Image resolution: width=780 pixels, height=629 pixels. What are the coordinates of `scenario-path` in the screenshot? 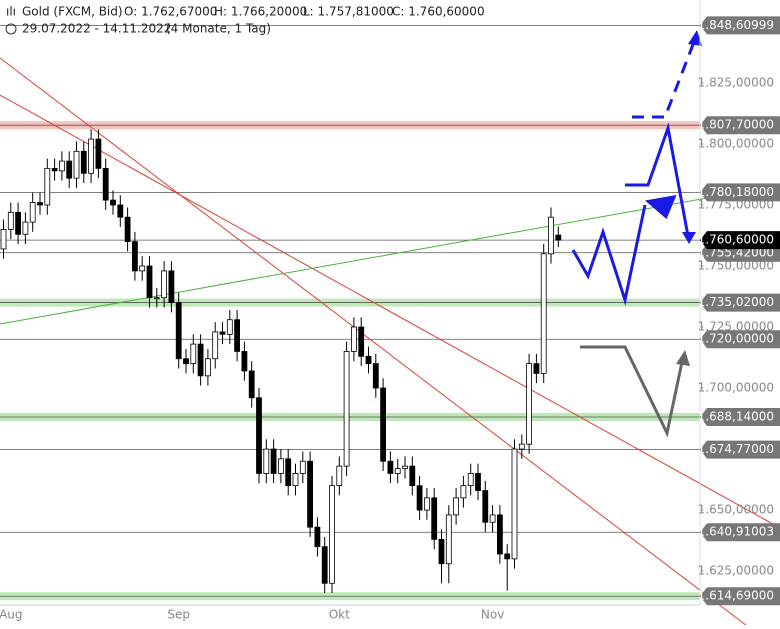 It's located at (609, 255).